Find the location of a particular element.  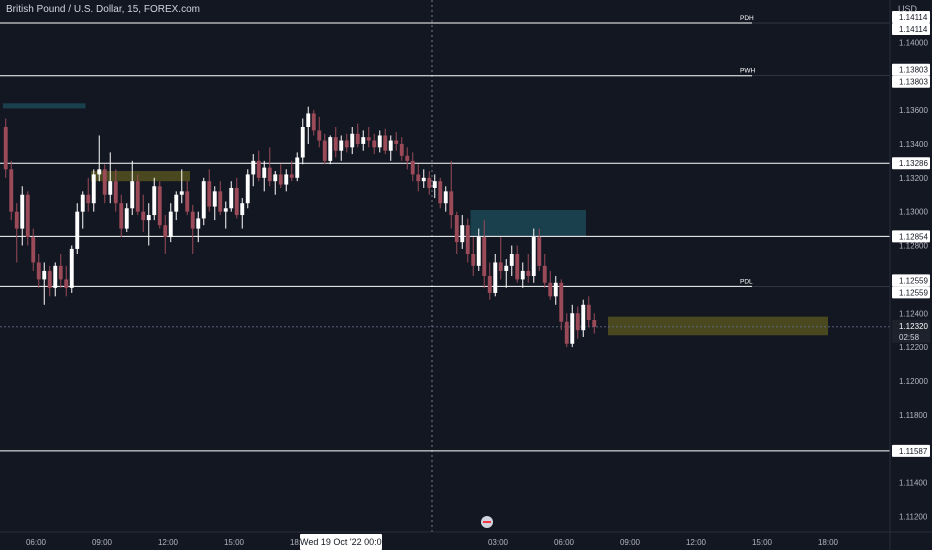

price-tick-label: 1.12400 is located at coordinates (913, 313).